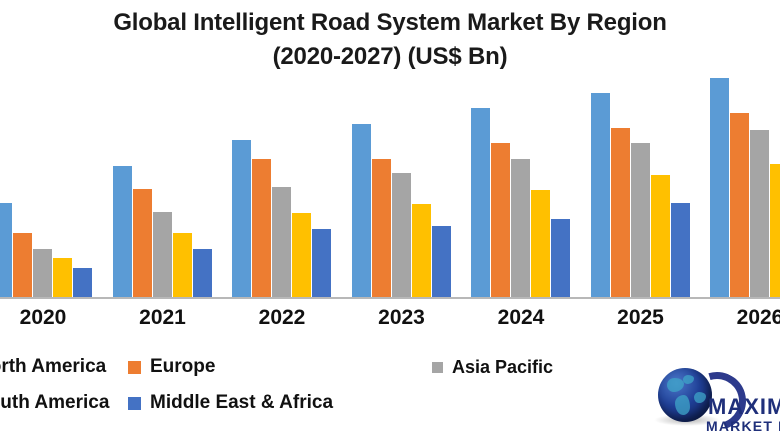 This screenshot has width=780, height=440. I want to click on bar-2026-south-america, so click(775, 230).